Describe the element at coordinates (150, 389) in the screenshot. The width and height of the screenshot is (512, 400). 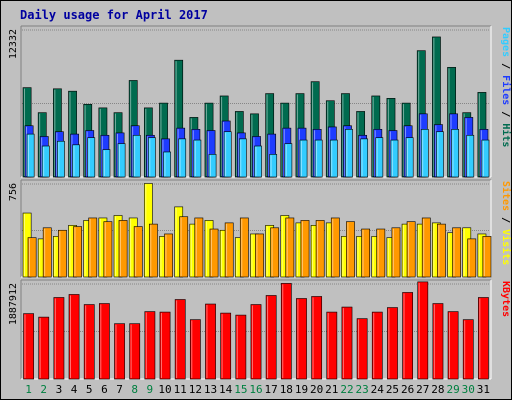
I see `x-tick-label: 9` at that location.